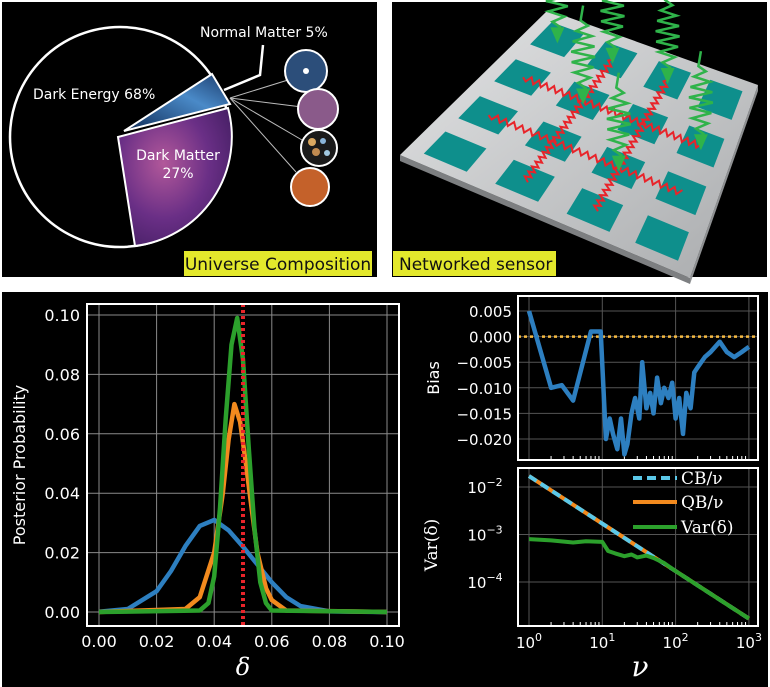 The image size is (770, 687). Describe the element at coordinates (62, 315) in the screenshot. I see `y-tick-label: 0.10` at that location.